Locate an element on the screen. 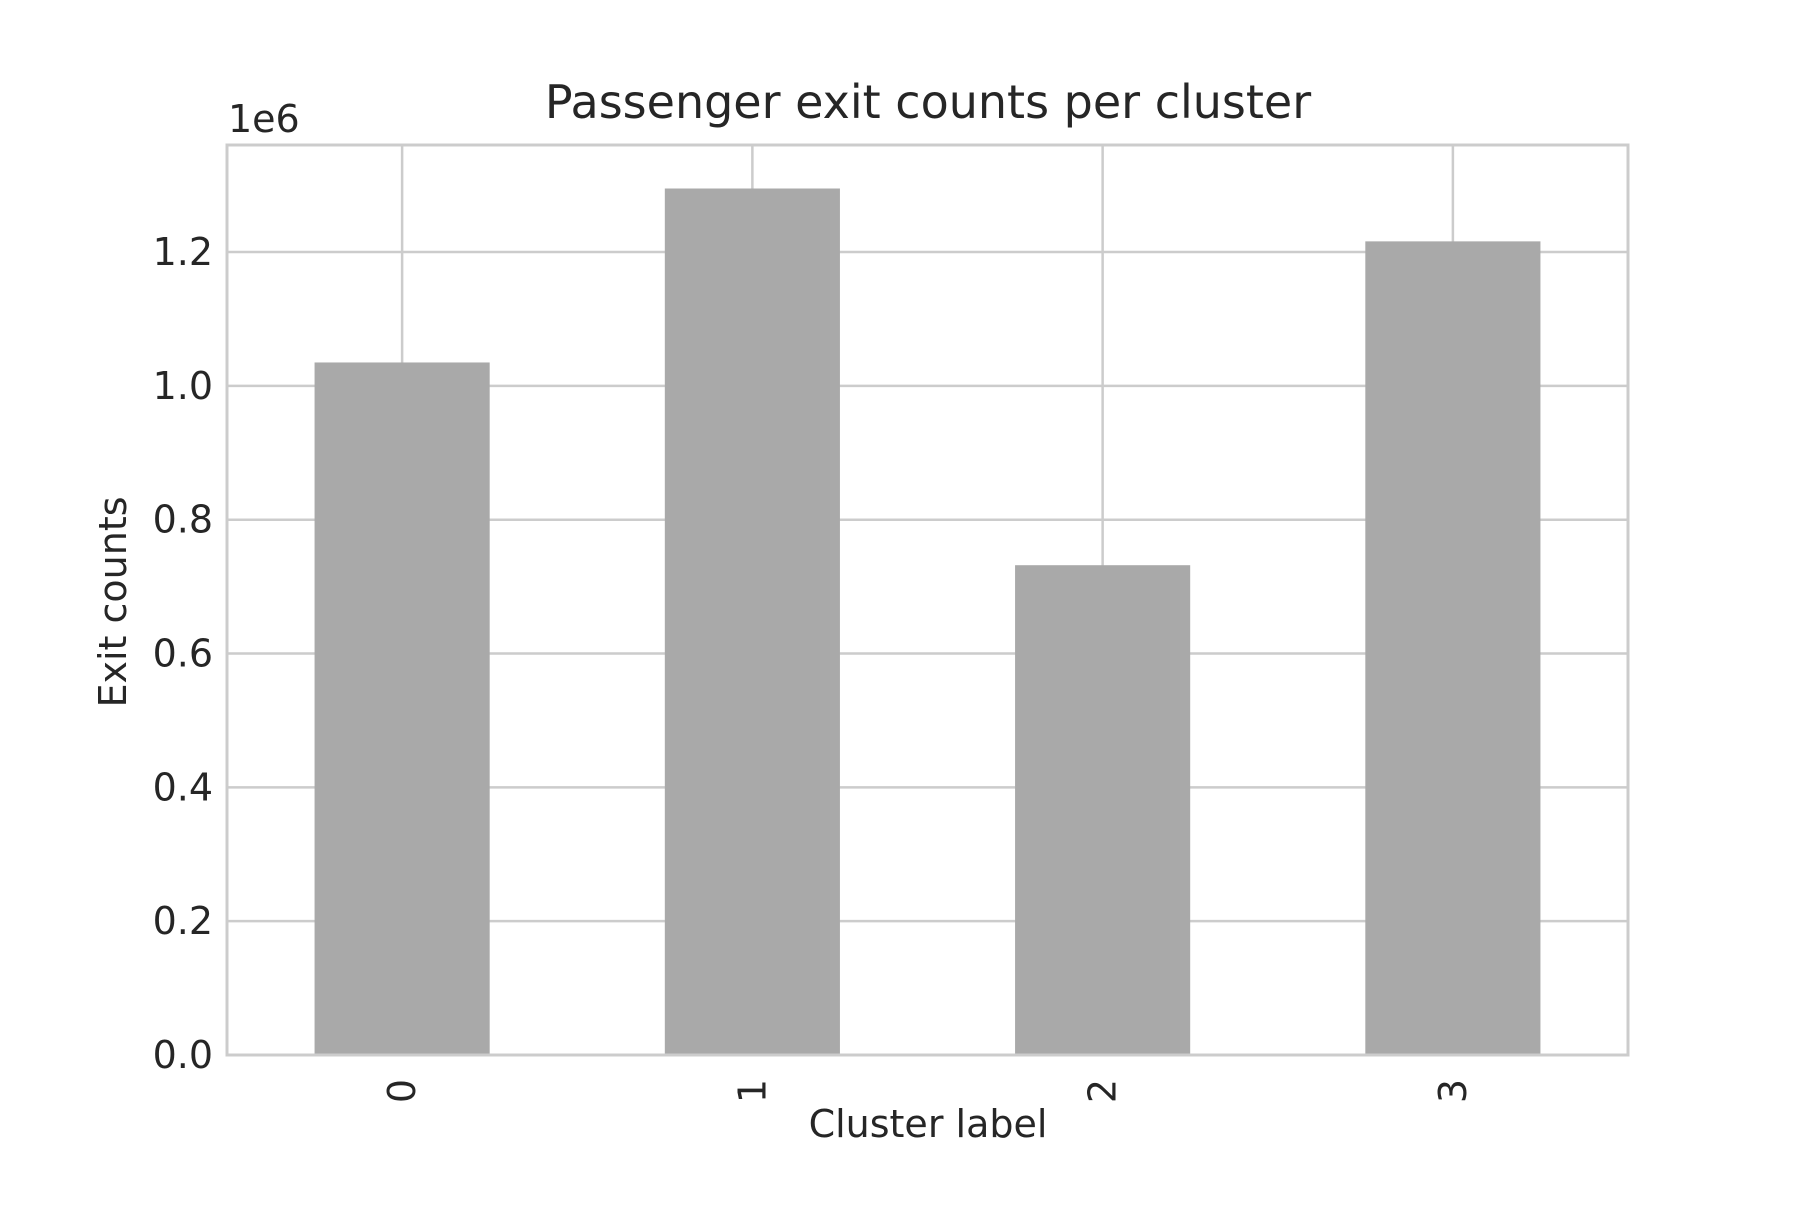 The width and height of the screenshot is (1800, 1205). y-offset-label: 1e6 is located at coordinates (264, 119).